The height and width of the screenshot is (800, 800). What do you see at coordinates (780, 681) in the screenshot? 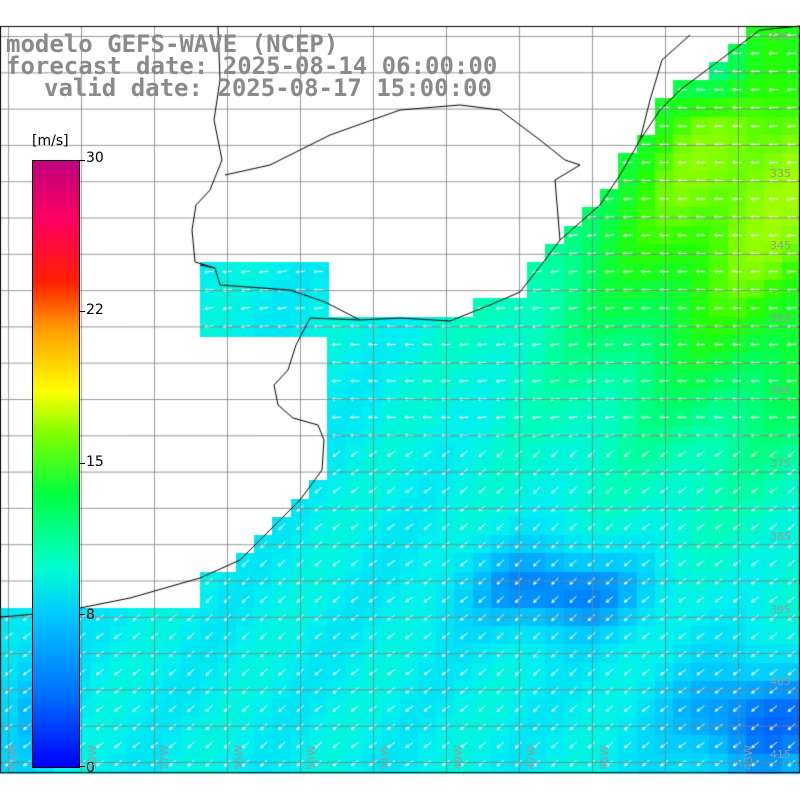
I see `lat-label: 405` at bounding box center [780, 681].